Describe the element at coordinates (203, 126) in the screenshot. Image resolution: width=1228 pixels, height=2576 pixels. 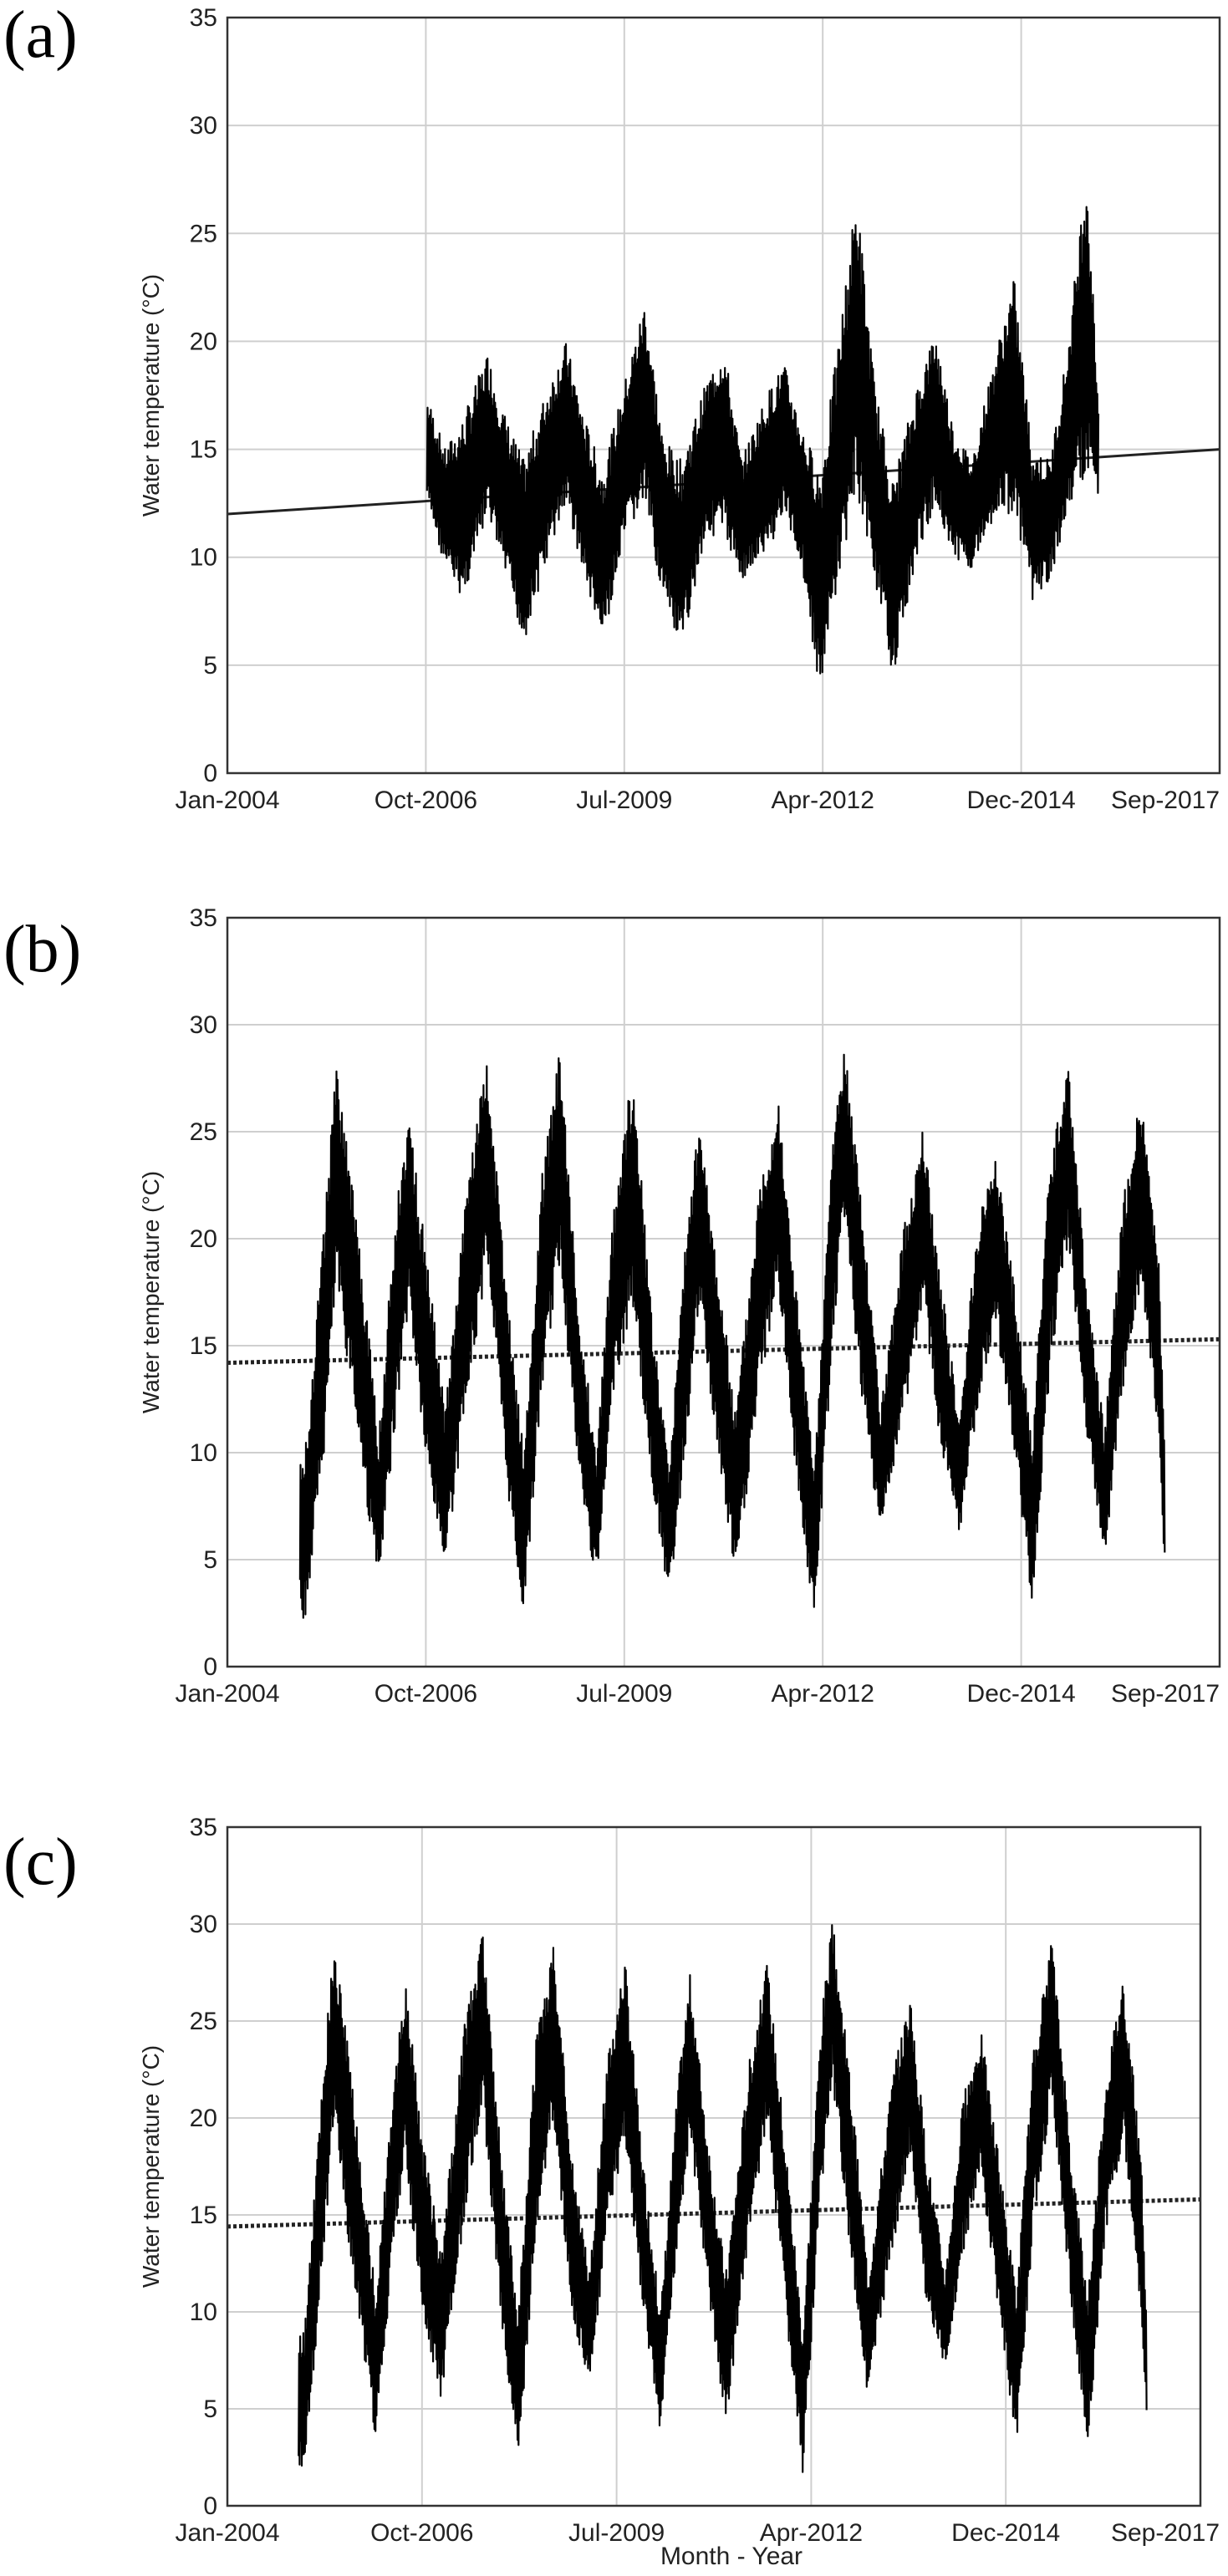
I see `panel-a-y-tick: 30` at that location.